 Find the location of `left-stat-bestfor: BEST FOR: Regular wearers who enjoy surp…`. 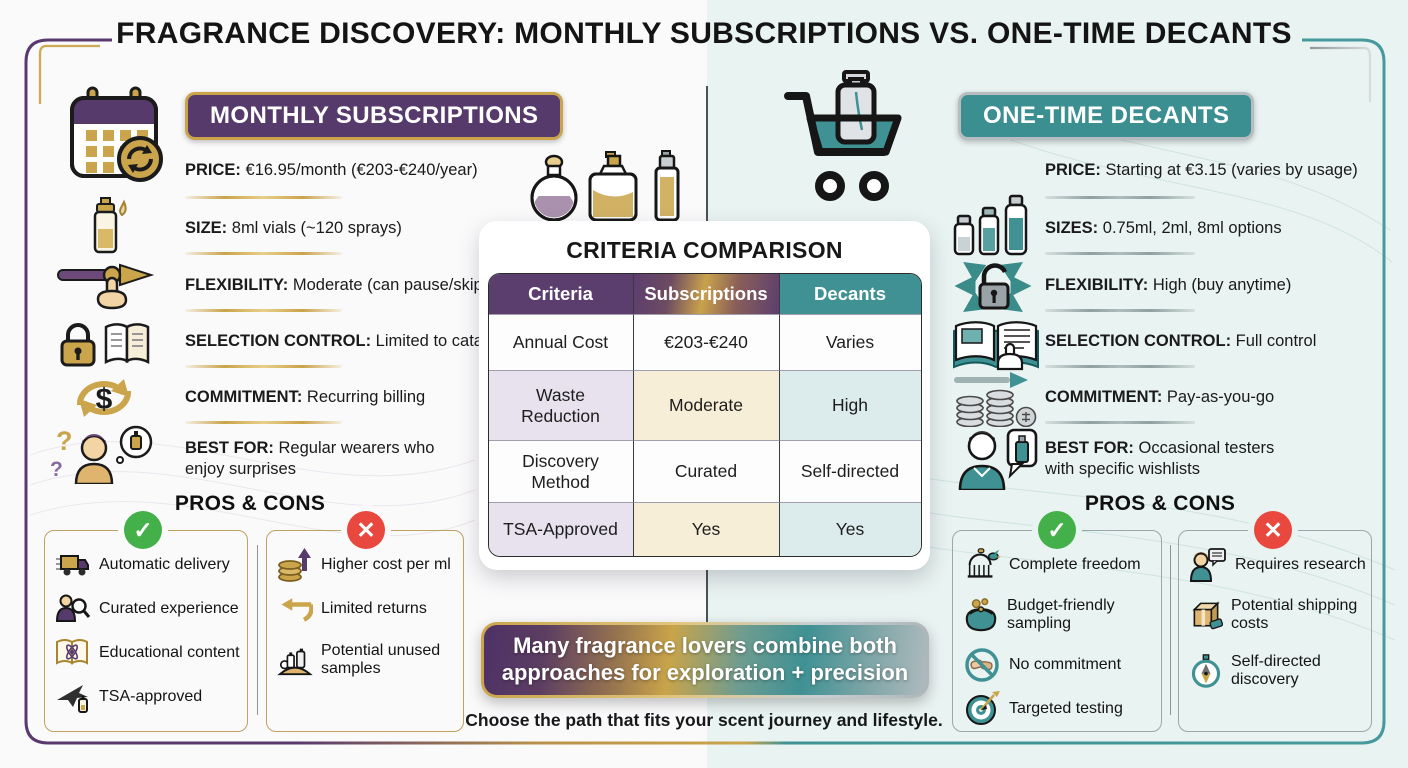

left-stat-bestfor: BEST FOR: Regular wearers who enjoy surp… is located at coordinates (310, 459).